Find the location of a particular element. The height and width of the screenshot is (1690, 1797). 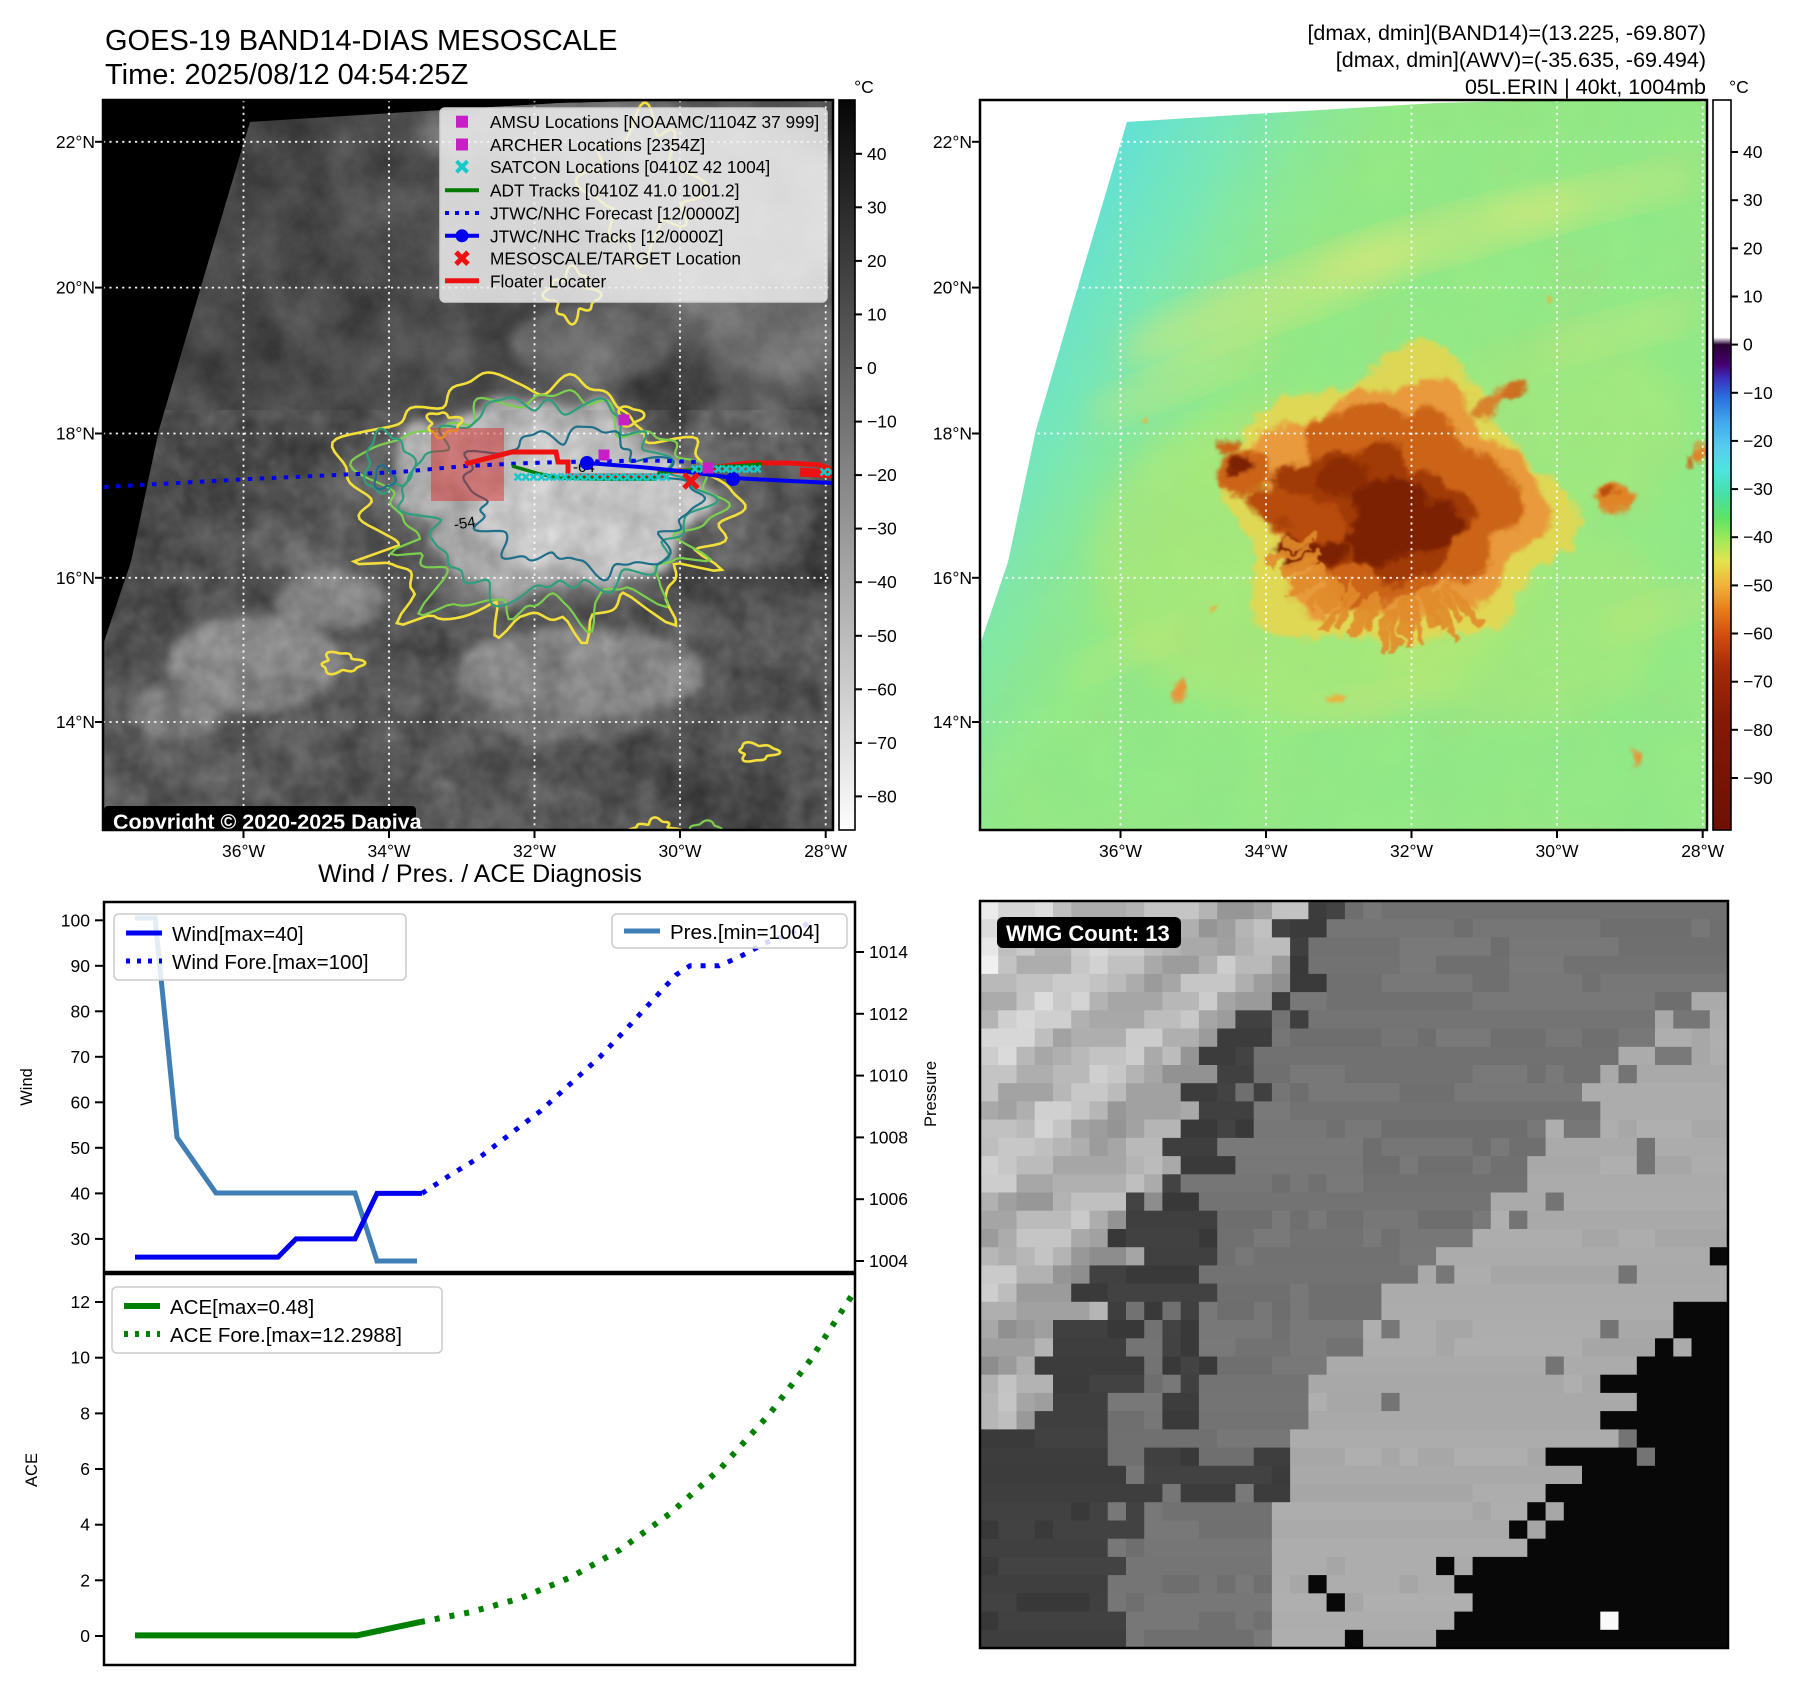

svg-text: Time: 2025/08/12 04:54:25Z is located at coordinates (286, 75).